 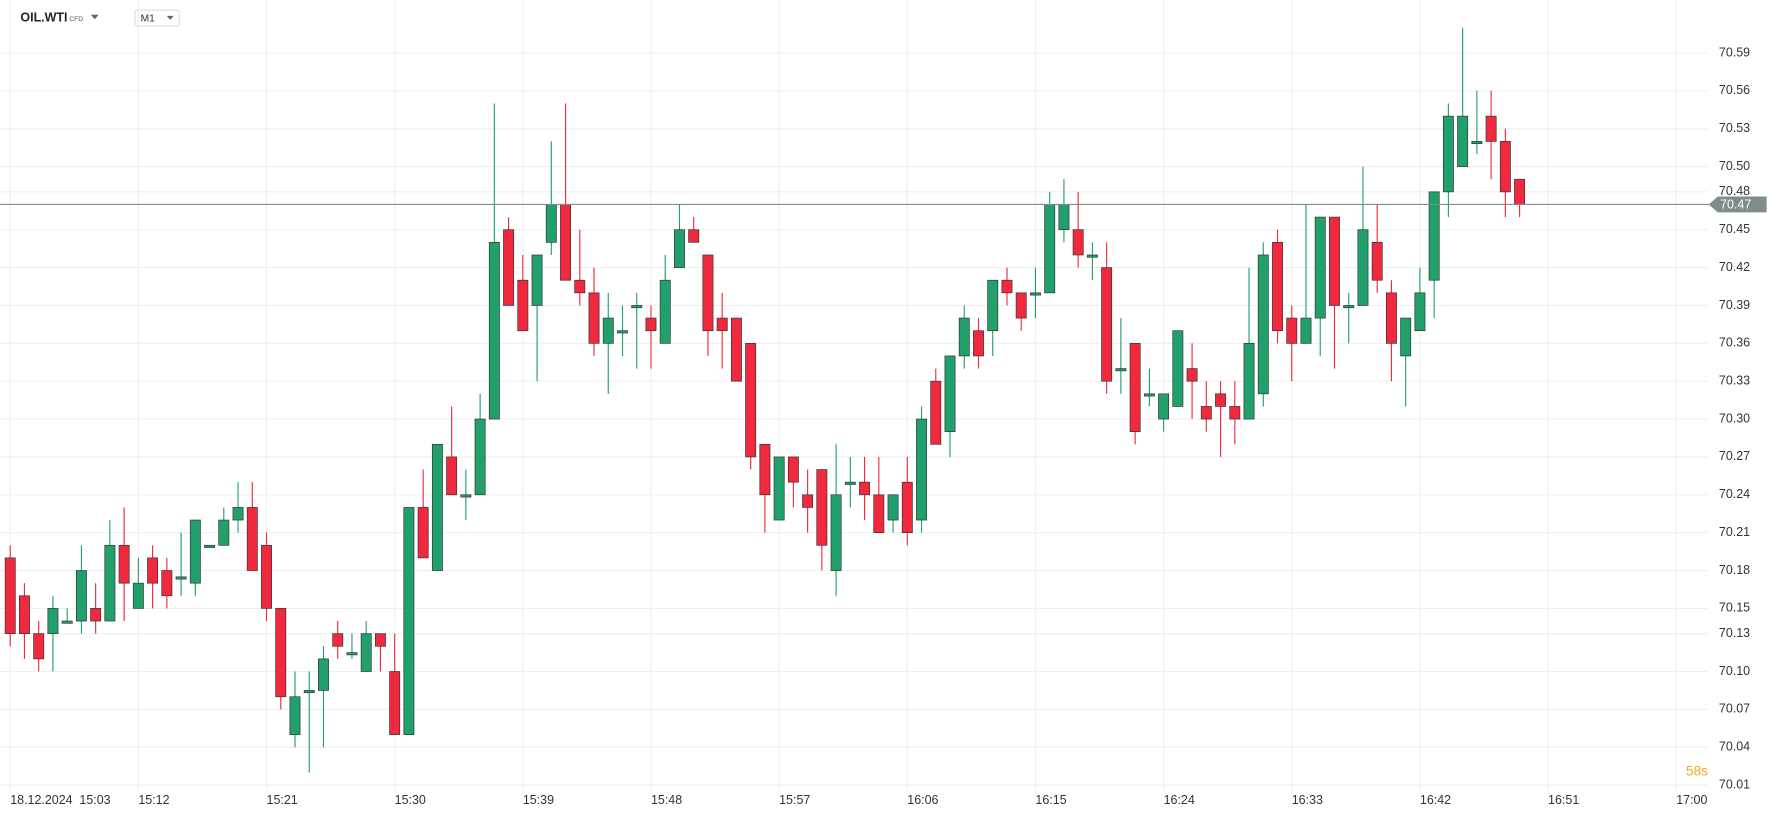 I want to click on y-tick-label: 70.24, so click(x=1734, y=494).